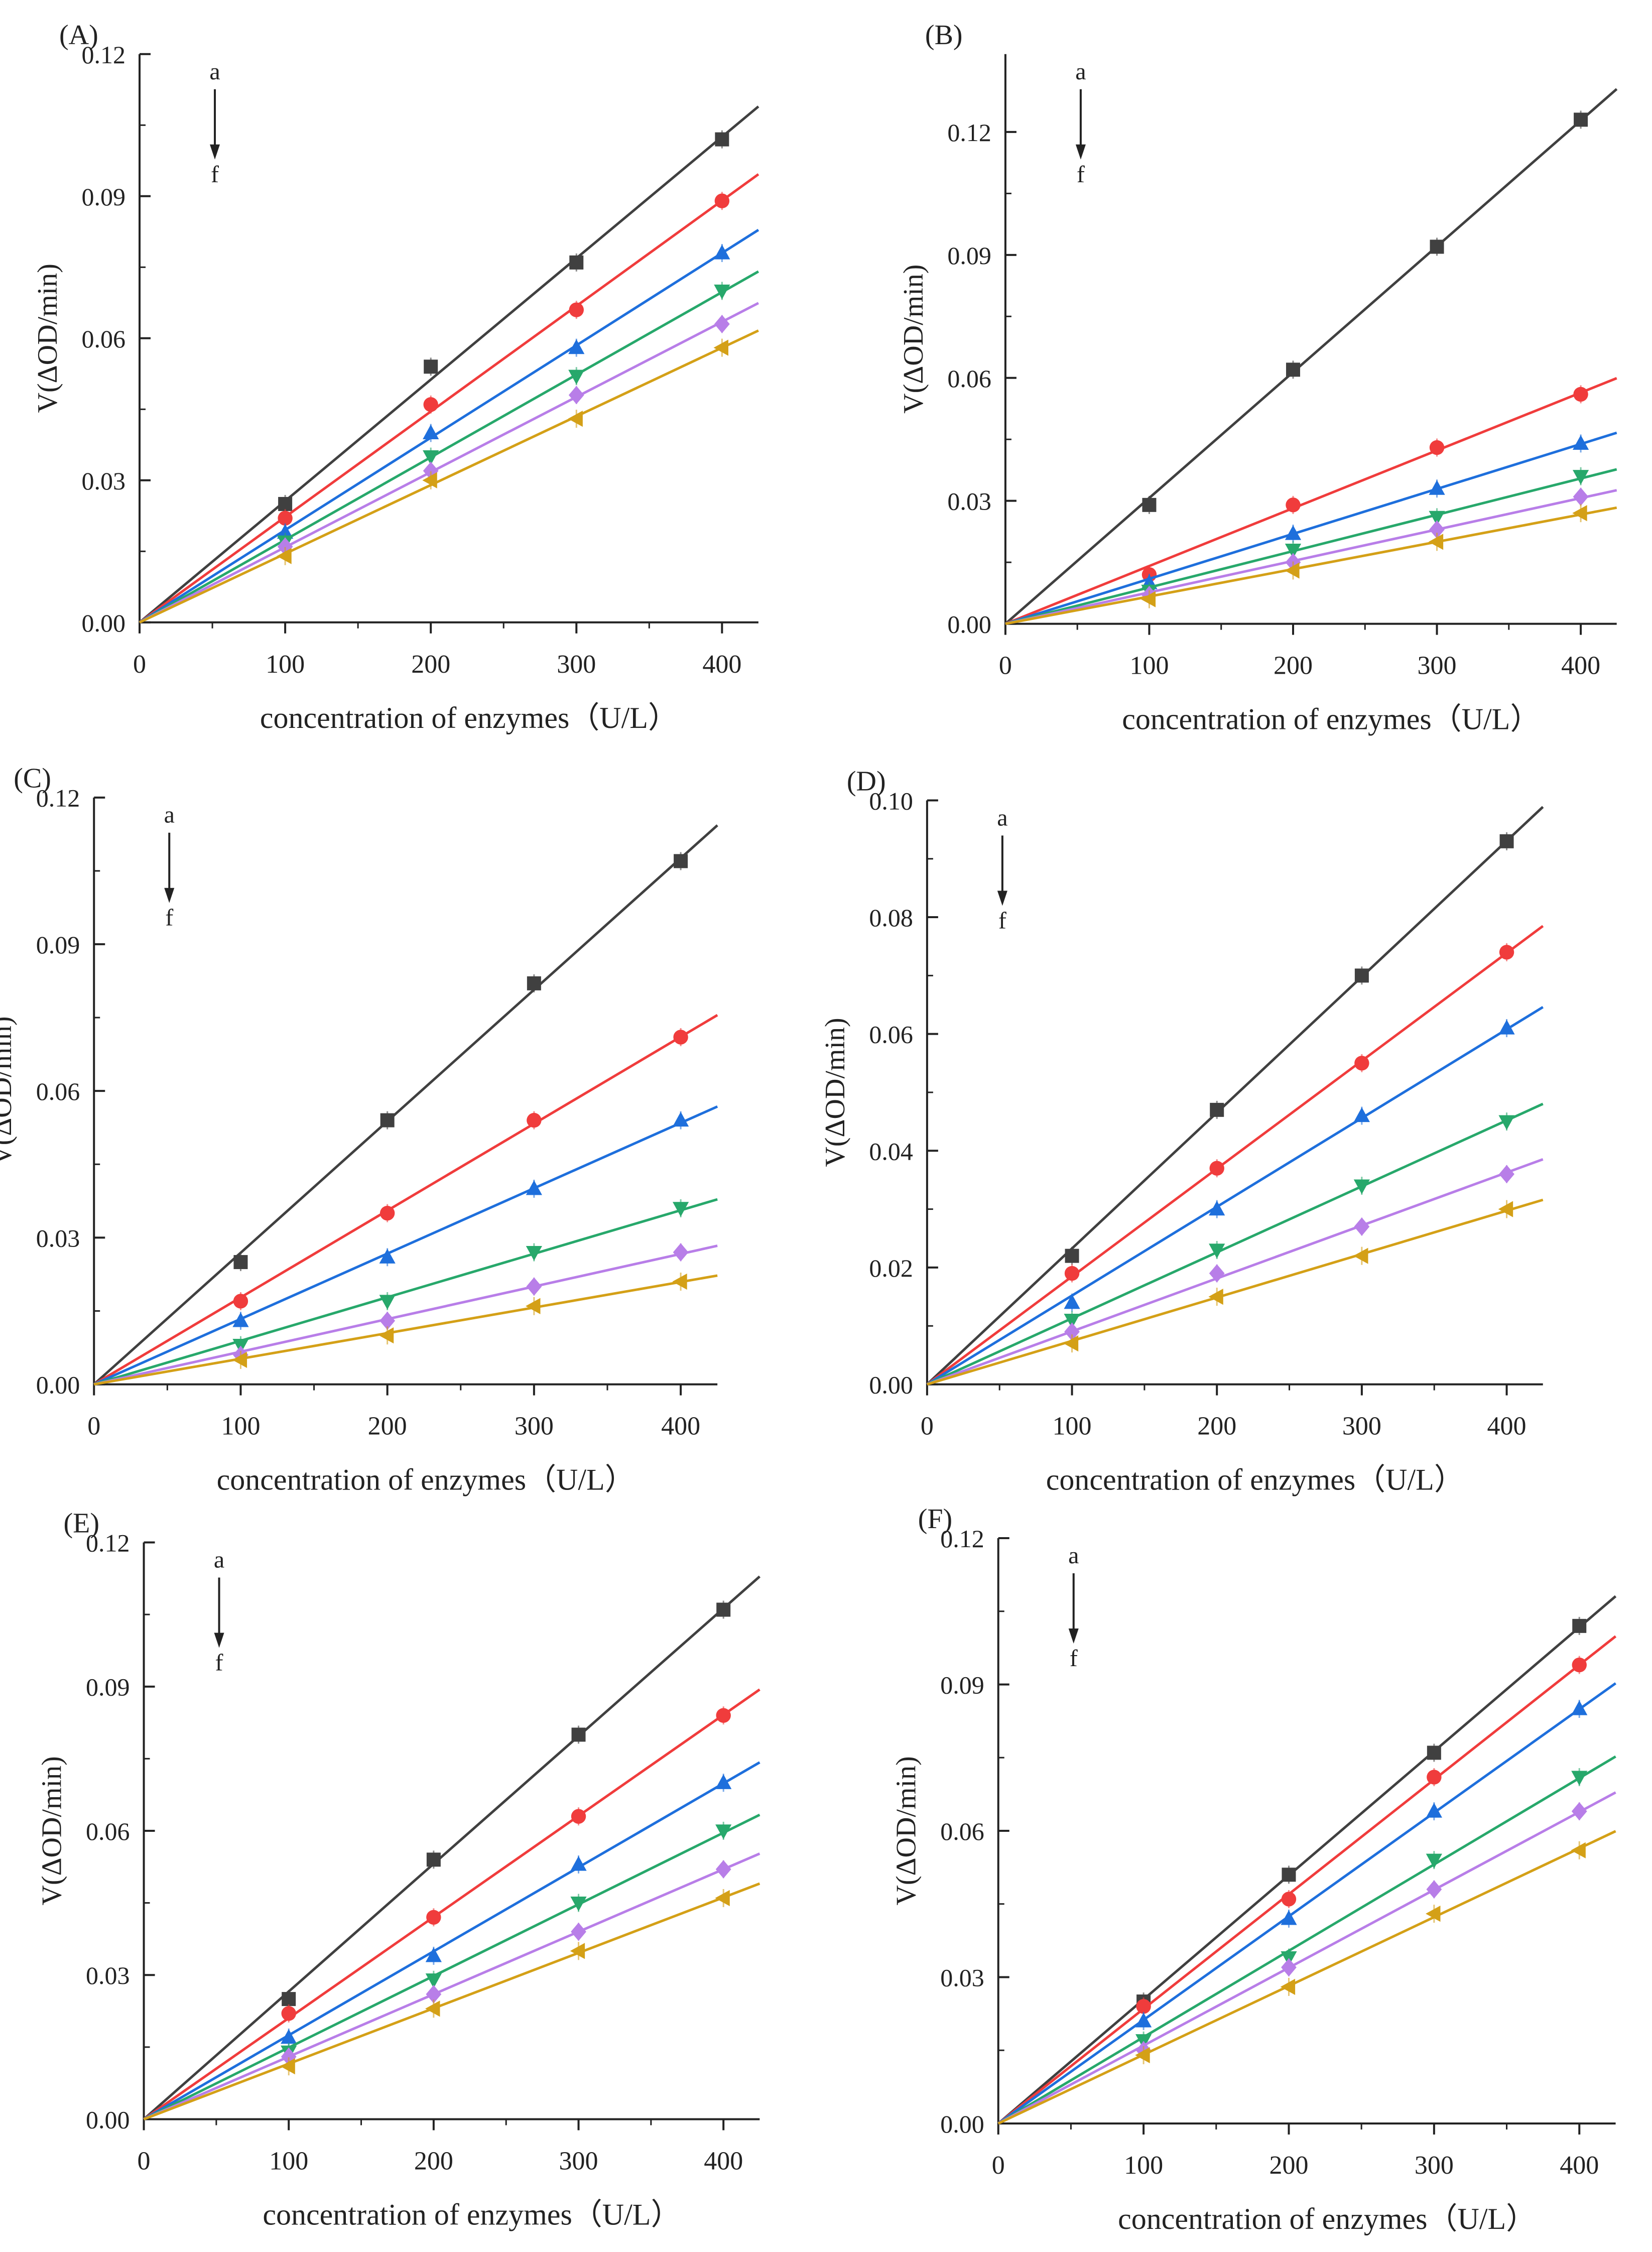 This screenshot has width=1652, height=2252. What do you see at coordinates (891, 801) in the screenshot?
I see `y-tick-label: 0.10` at bounding box center [891, 801].